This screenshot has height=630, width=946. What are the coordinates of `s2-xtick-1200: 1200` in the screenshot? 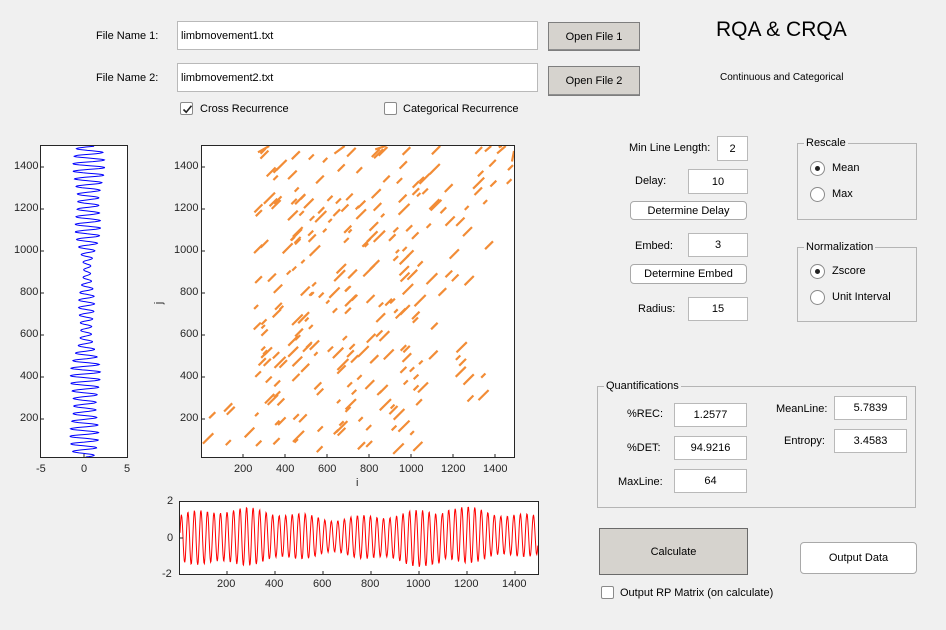 It's located at (466, 584).